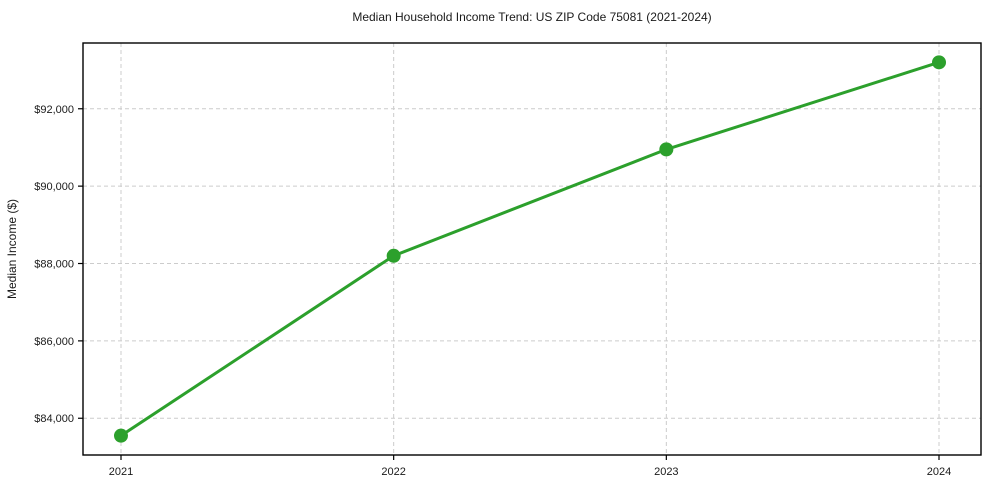 This screenshot has height=490, width=989. What do you see at coordinates (666, 149) in the screenshot?
I see `data-point-2023` at bounding box center [666, 149].